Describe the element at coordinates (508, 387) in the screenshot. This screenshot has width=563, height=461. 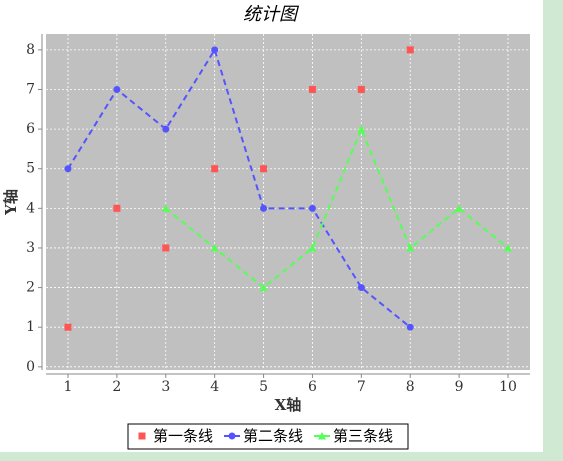
I see `x-tick-label: 10` at that location.